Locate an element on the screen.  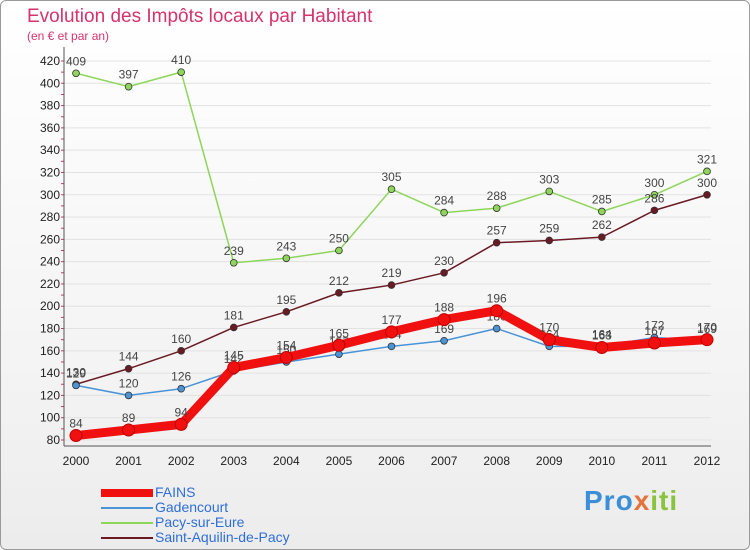
data-label: 169 is located at coordinates (707, 329).